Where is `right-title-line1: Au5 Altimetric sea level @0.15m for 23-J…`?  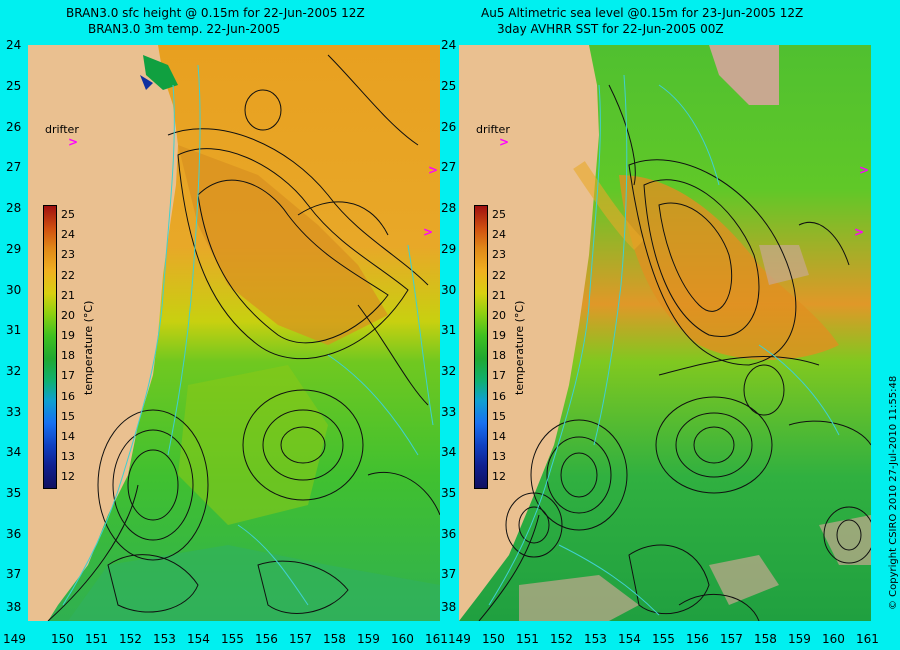 right-title-line1: Au5 Altimetric sea level @0.15m for 23-J… is located at coordinates (642, 13).